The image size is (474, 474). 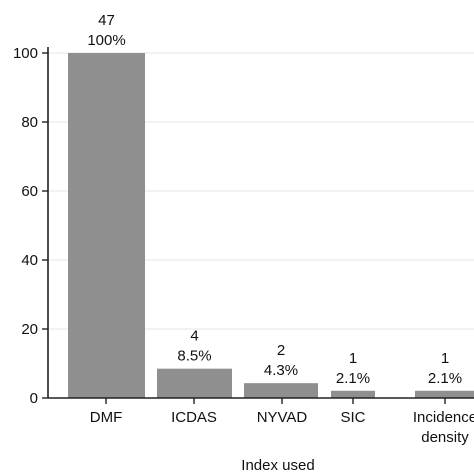 What do you see at coordinates (281, 370) in the screenshot?
I see `data-label-percent-2: 4.3%` at bounding box center [281, 370].